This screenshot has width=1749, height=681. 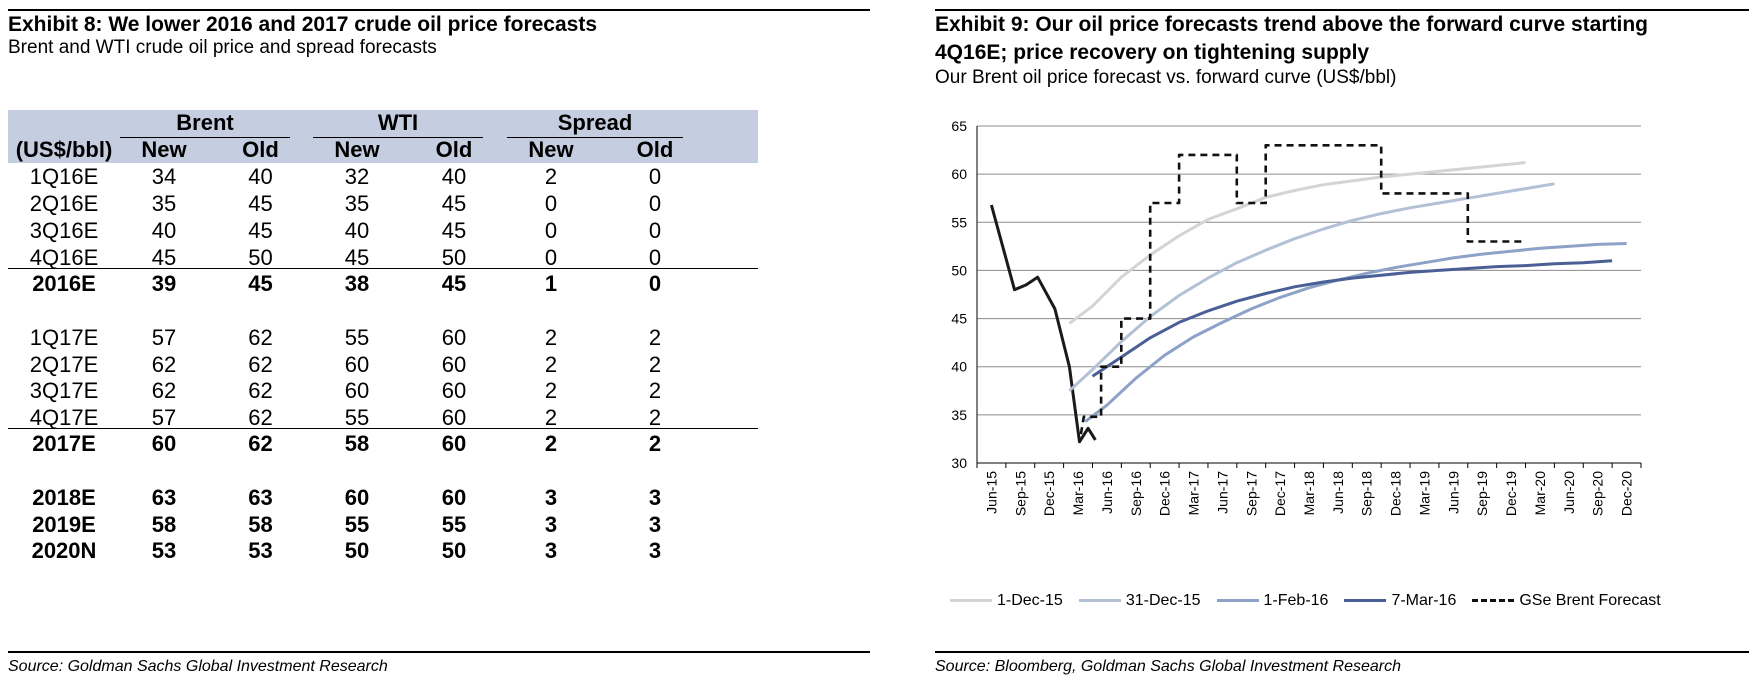 I want to click on row-label: 4Q17E, so click(x=64, y=417).